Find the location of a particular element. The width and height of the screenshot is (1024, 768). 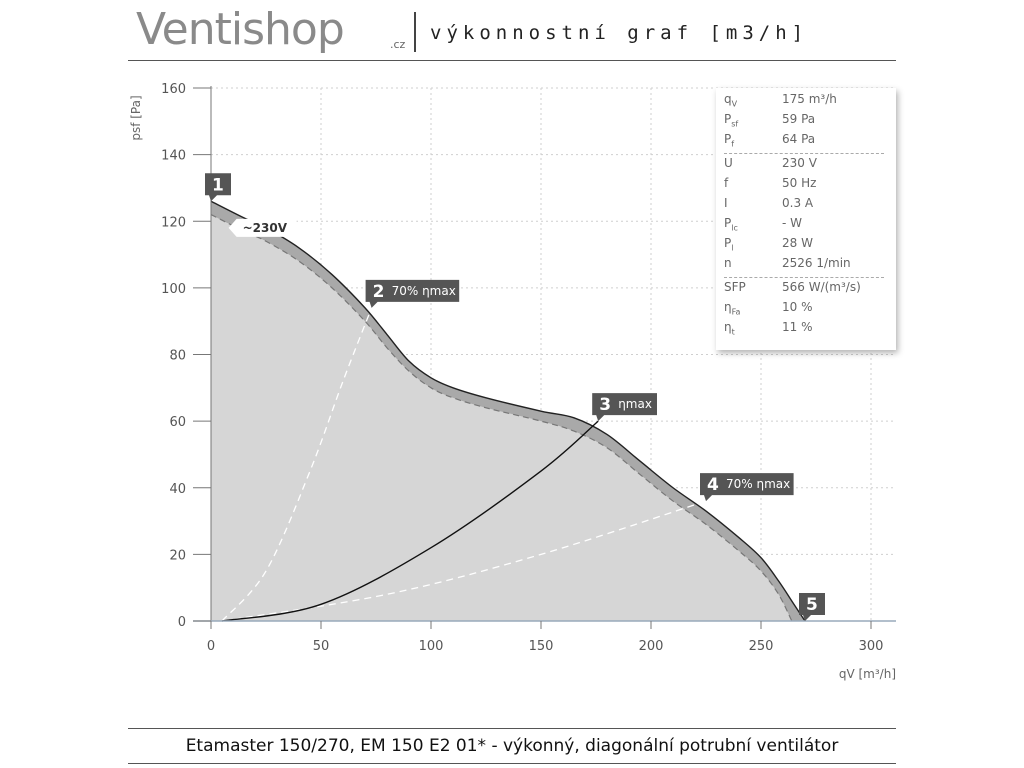

callout: 5 is located at coordinates (812, 607).